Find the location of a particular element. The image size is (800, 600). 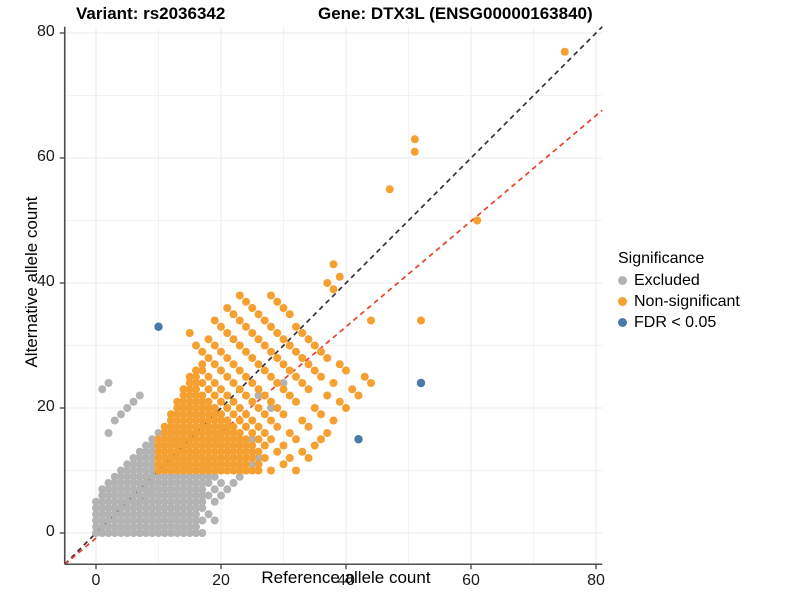

x-tick-label: 80 is located at coordinates (596, 581).